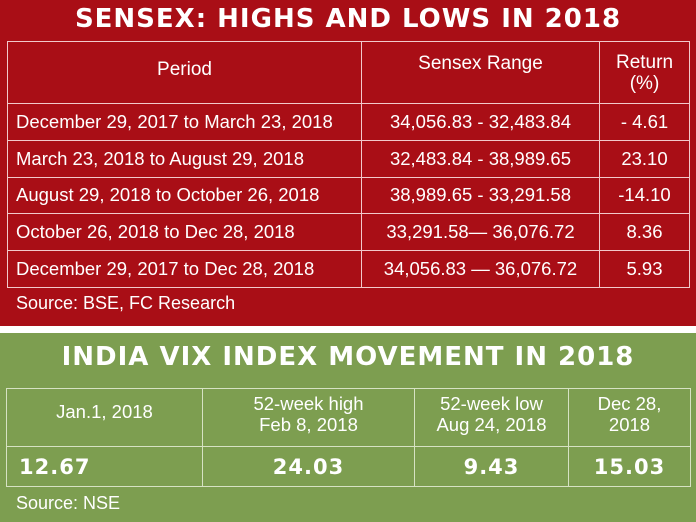  Describe the element at coordinates (184, 232) in the screenshot. I see `period-cell: October 26, 2018 to Dec 28, 2018` at that location.